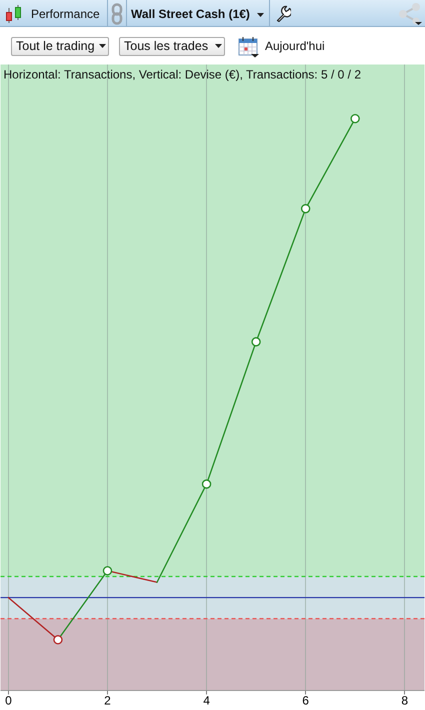 The image size is (425, 710). What do you see at coordinates (190, 14) in the screenshot?
I see `text: Wall Street Cash (1€)` at bounding box center [190, 14].